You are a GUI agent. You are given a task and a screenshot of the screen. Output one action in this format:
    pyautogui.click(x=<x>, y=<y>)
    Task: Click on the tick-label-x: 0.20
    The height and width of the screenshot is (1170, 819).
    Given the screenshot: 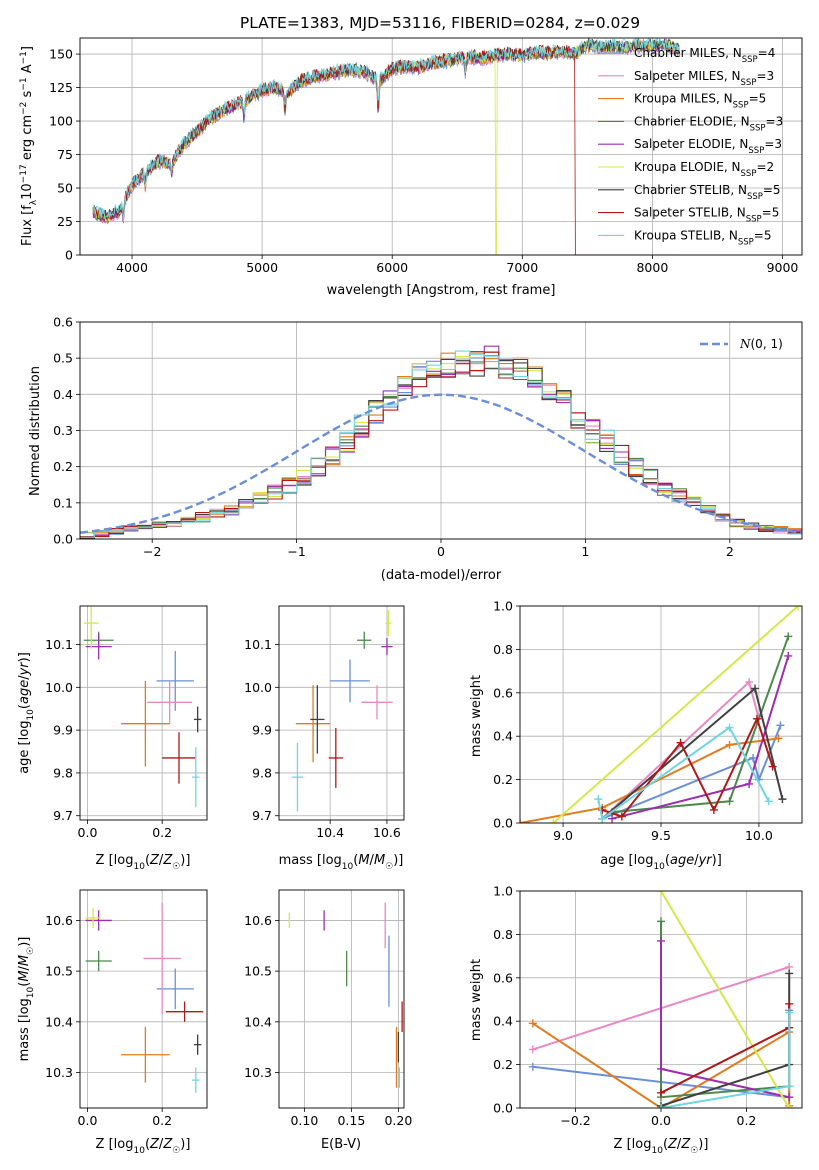 What is the action you would take?
    pyautogui.click(x=398, y=1120)
    